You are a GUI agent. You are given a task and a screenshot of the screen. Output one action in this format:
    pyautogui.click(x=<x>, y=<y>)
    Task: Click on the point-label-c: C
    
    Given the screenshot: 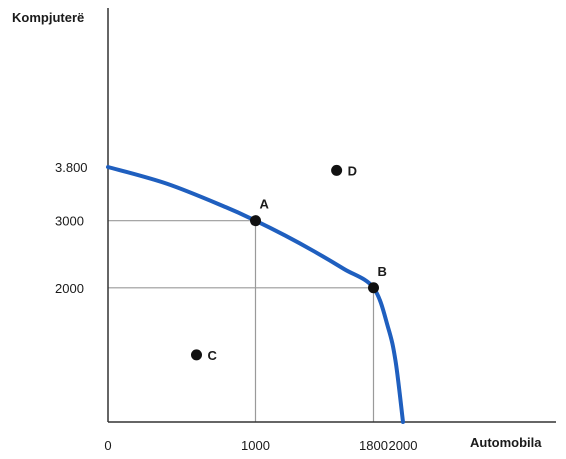 What is the action you would take?
    pyautogui.click(x=213, y=355)
    